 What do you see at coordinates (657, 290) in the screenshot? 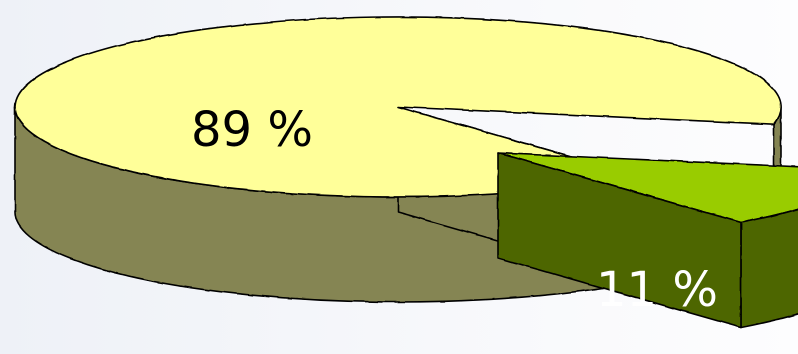
I see `pie-slice-exploded-label: 11 %` at bounding box center [657, 290].